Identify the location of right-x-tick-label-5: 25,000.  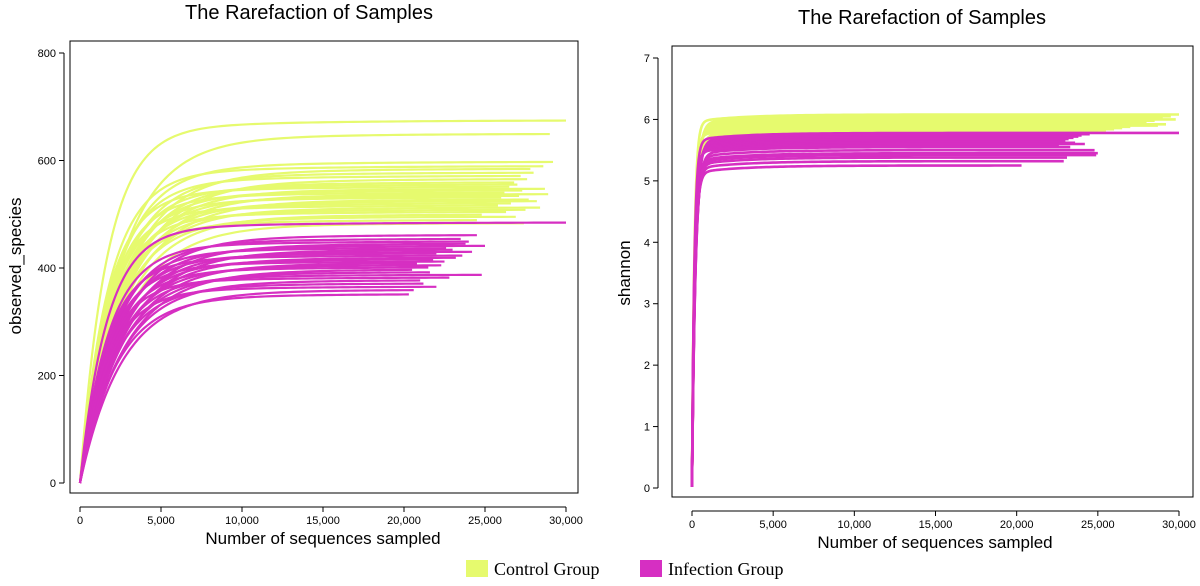
(1098, 525).